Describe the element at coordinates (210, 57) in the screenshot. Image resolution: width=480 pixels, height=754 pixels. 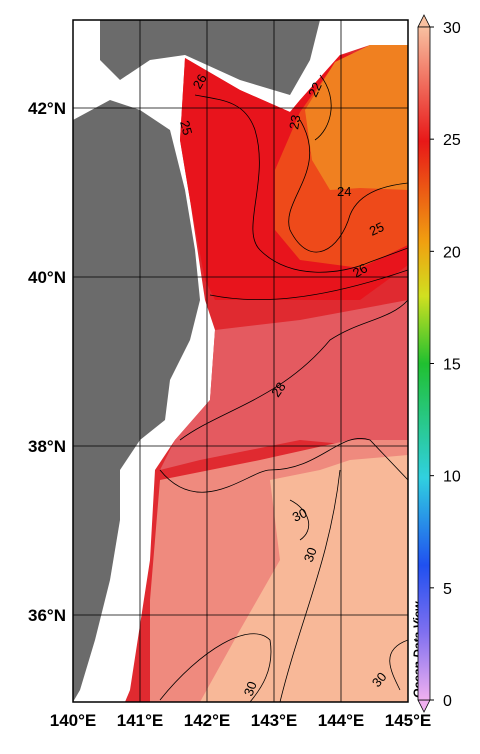
I see `land-hokkaido` at that location.